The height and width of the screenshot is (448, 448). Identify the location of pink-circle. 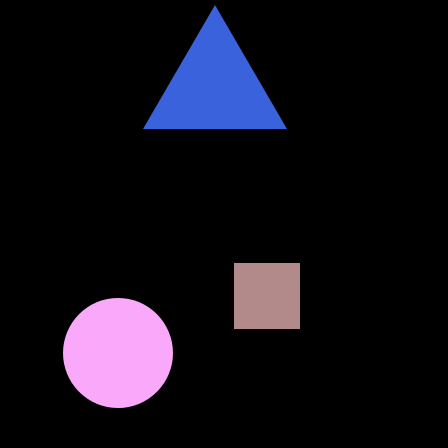
(118, 353).